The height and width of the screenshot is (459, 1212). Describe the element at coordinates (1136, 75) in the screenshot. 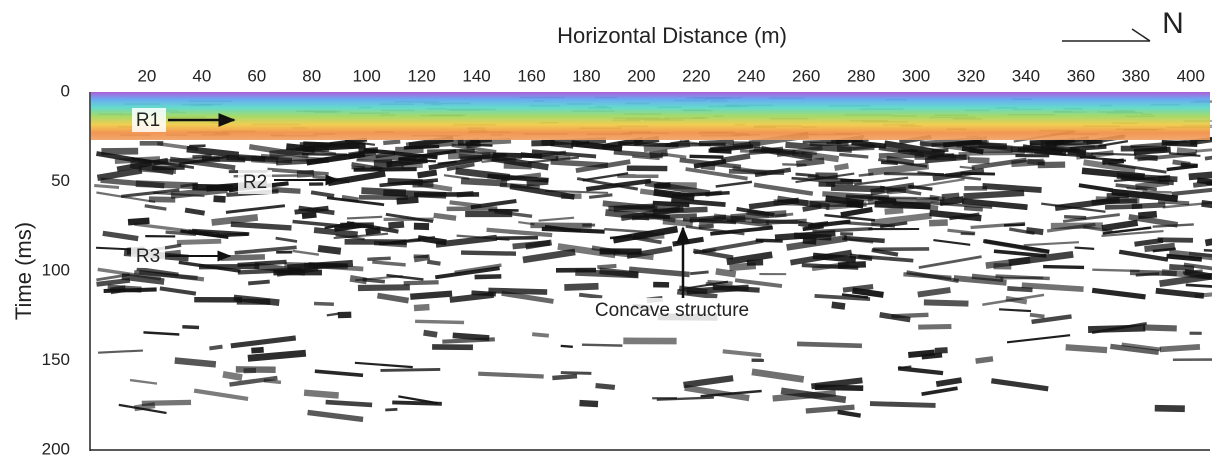

I see `x-tick-label: 380` at that location.